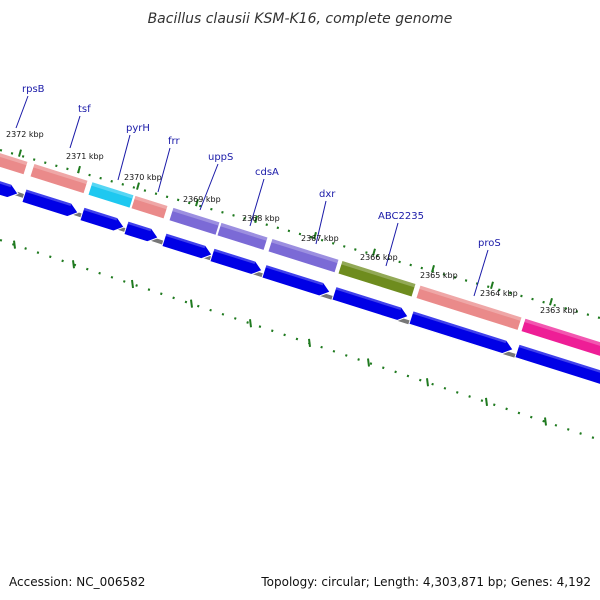 This screenshot has width=600, height=600. Describe the element at coordinates (327, 194) in the screenshot. I see `gene-label-dxr: dxr` at that location.